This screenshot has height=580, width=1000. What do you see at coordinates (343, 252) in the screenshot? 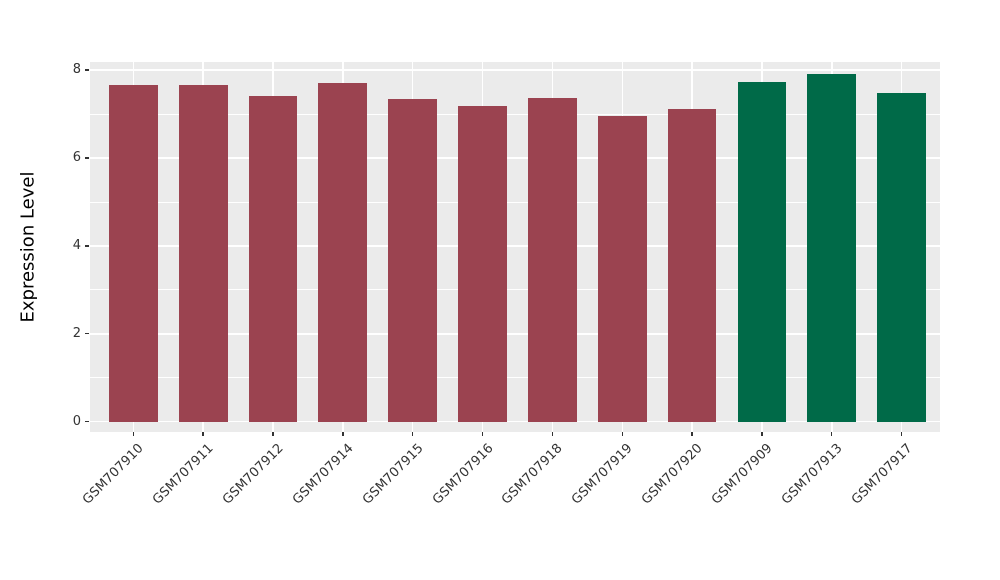
I see `bar-GSM707914` at bounding box center [343, 252].